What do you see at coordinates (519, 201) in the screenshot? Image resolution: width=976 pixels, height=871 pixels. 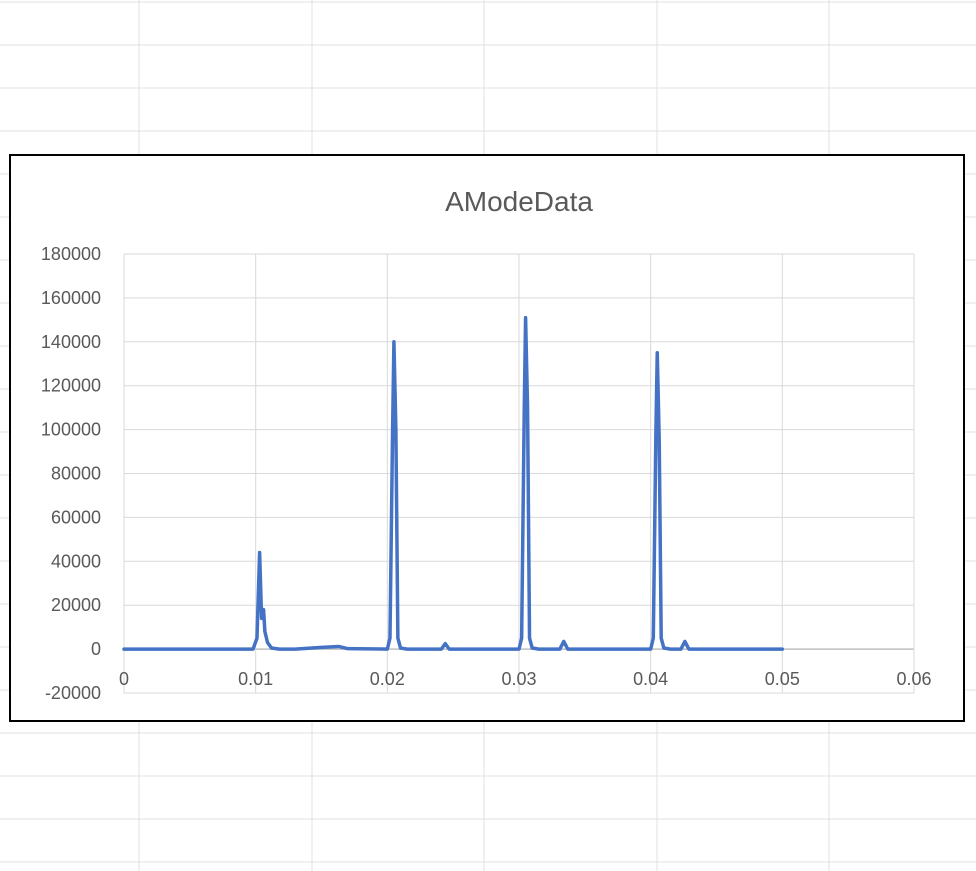 I see `chart-title: AModeData` at bounding box center [519, 201].